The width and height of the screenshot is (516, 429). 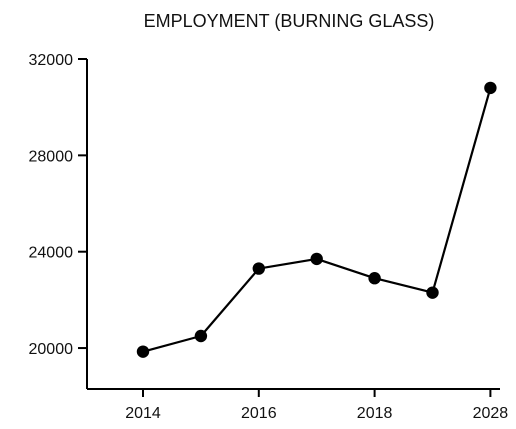 What do you see at coordinates (289, 21) in the screenshot?
I see `chart-title: EMPLOYMENT (BURNING GLASS)` at bounding box center [289, 21].